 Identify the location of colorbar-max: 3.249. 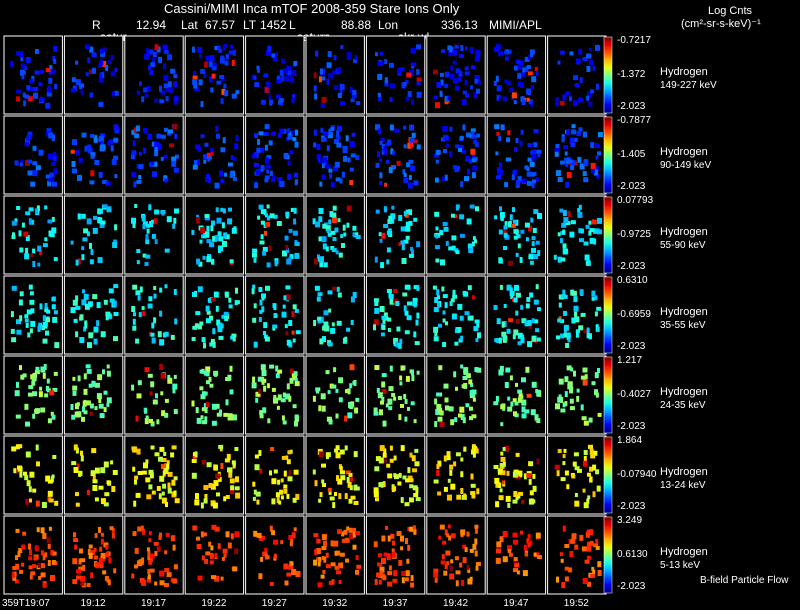
(630, 520).